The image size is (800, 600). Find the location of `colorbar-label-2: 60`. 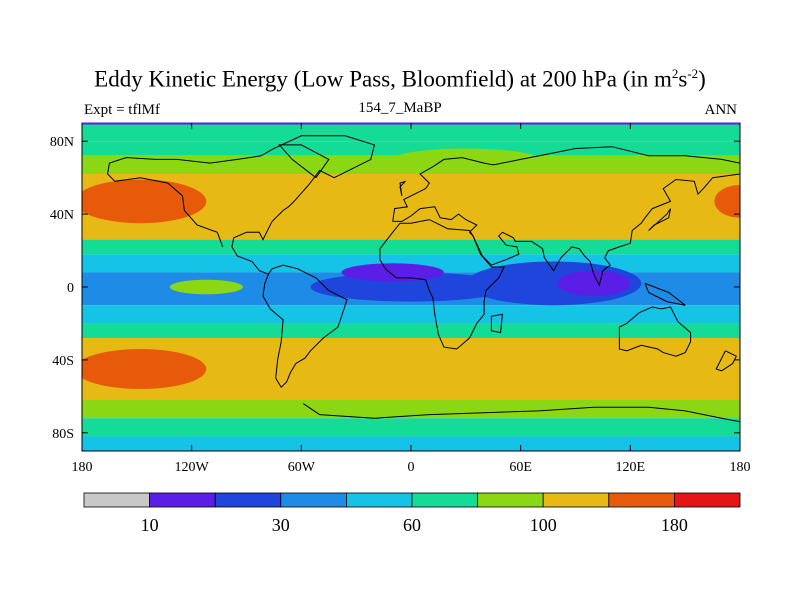

colorbar-label-2: 60 is located at coordinates (412, 525).